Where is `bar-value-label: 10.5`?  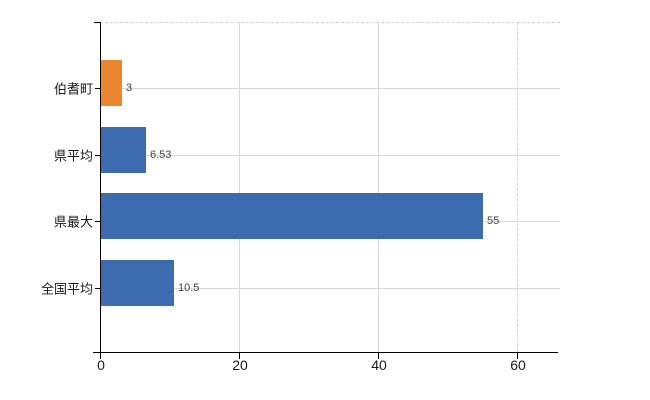
bar-value-label: 10.5 is located at coordinates (189, 288).